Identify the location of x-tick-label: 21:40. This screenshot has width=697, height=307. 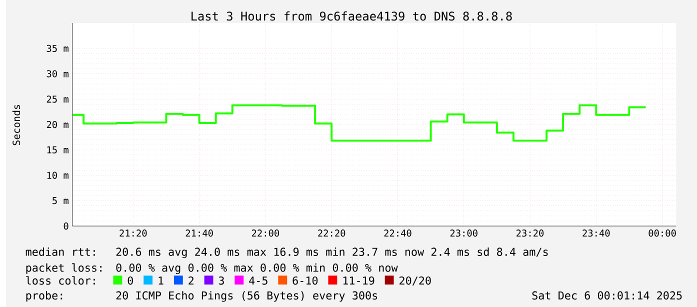
(199, 232).